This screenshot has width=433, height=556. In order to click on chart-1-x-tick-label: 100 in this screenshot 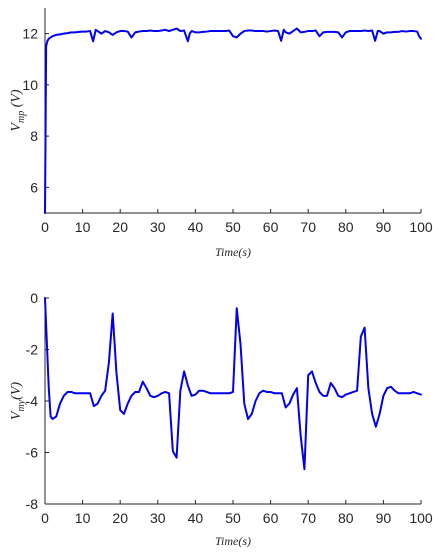, I will do `click(421, 227)`.